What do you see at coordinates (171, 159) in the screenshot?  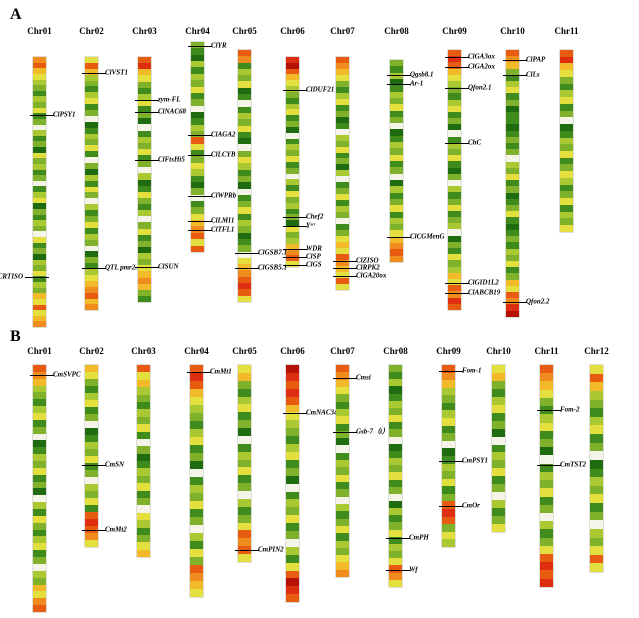 I see `gene-label: ClFtsHi5` at bounding box center [171, 159].